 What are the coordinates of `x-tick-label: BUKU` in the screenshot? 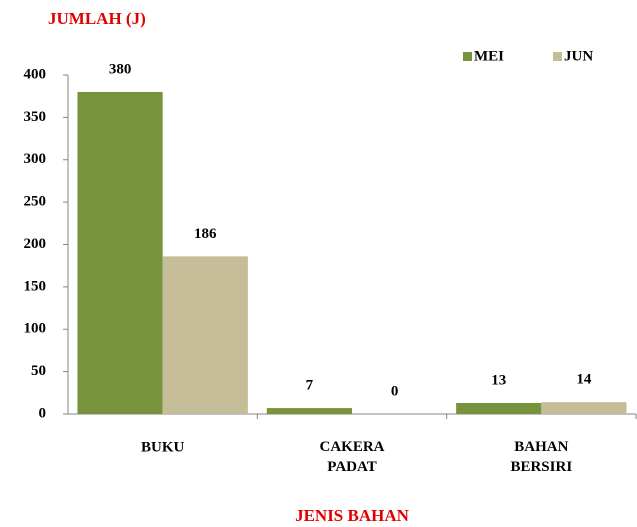 It's located at (163, 447).